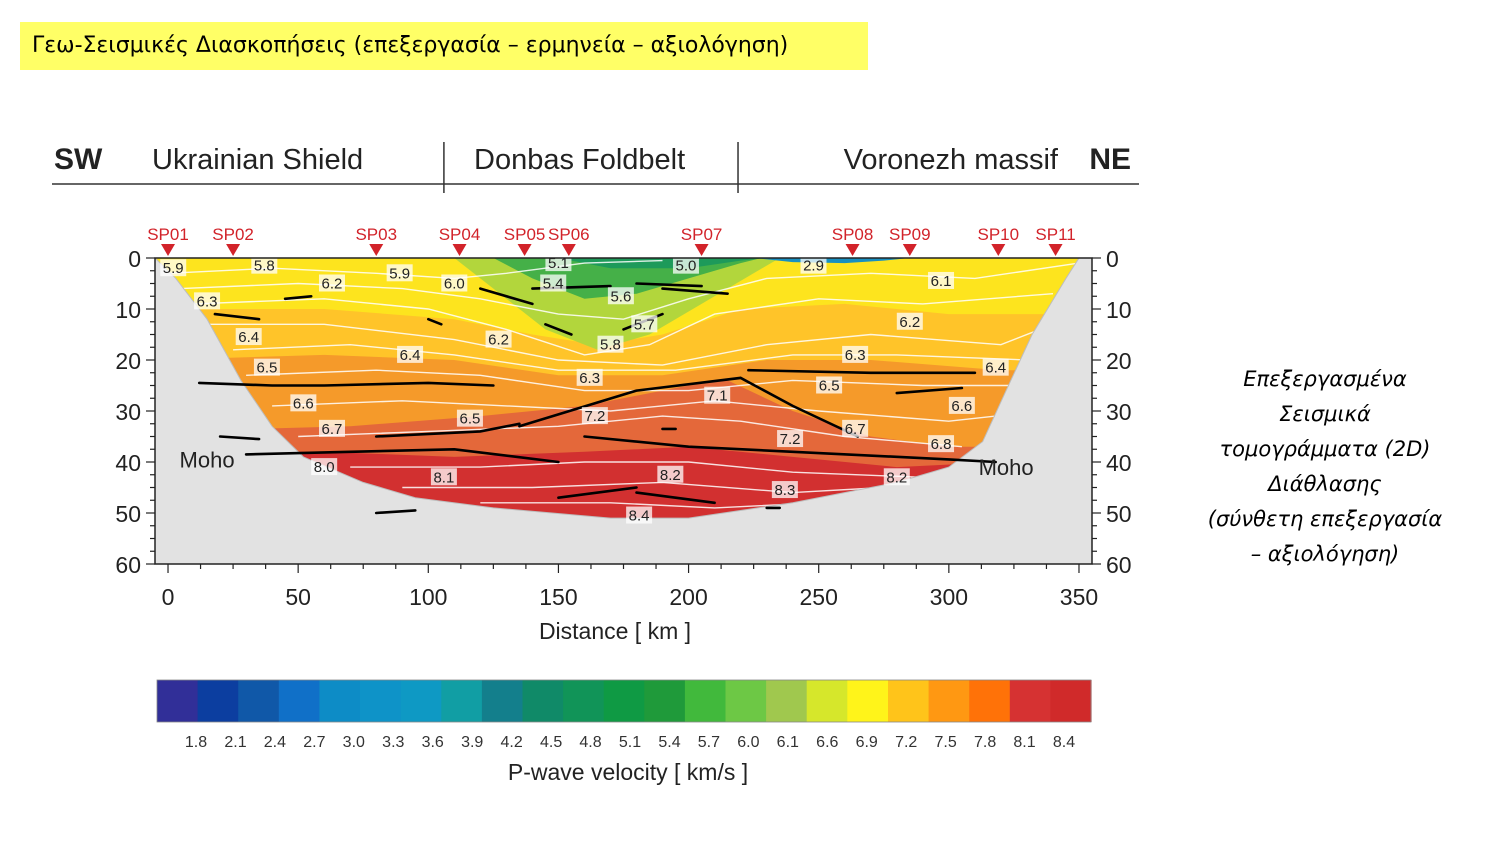 The width and height of the screenshot is (1500, 844). Describe the element at coordinates (1064, 742) in the screenshot. I see `colorbar-tick-label: 8.4` at that location.